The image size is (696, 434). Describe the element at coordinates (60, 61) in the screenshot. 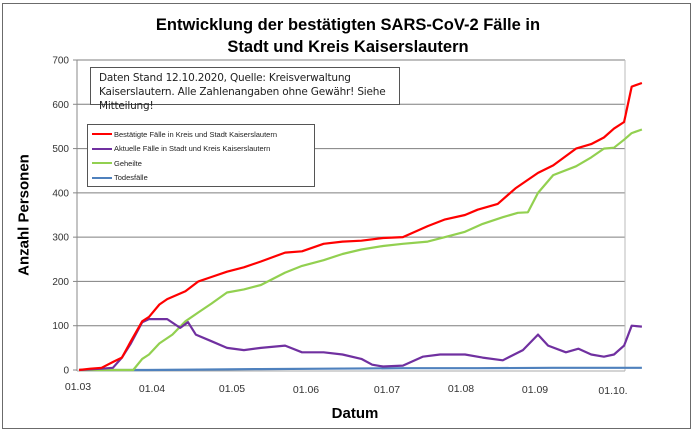

I see `y-tick-label: 700` at that location.